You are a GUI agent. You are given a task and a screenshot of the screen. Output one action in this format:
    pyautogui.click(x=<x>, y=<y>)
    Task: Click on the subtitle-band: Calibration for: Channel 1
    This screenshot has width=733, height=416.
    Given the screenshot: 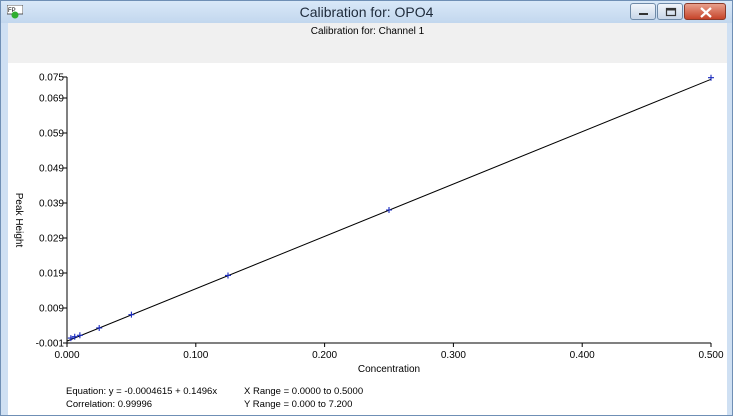 What is the action you would take?
    pyautogui.click(x=367, y=43)
    